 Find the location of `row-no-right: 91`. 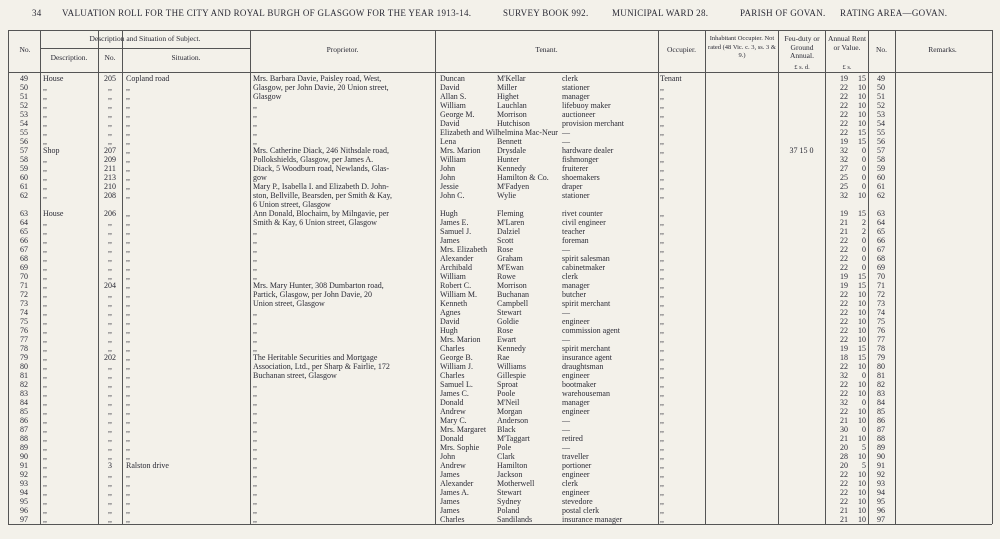

row-no-right: 91 is located at coordinates (881, 465).